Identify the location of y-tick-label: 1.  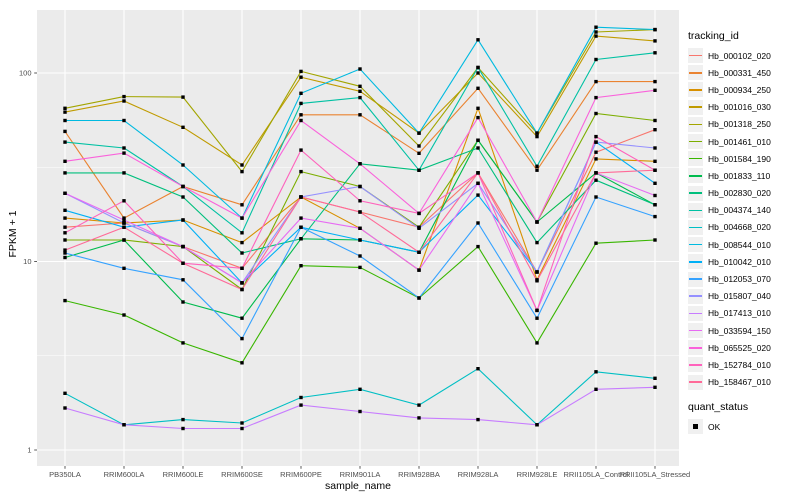
(29, 450).